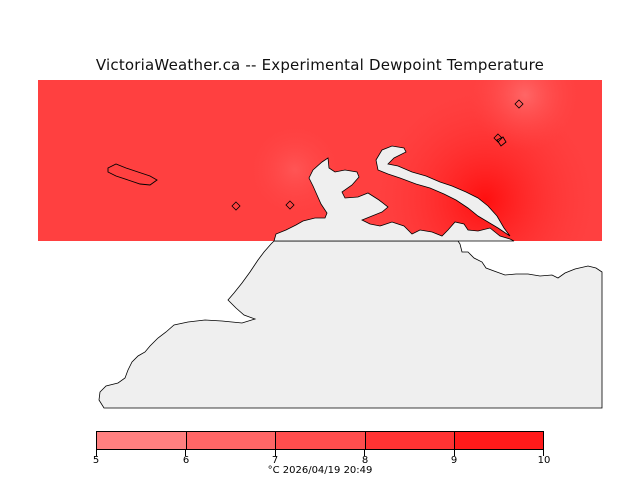  What do you see at coordinates (544, 460) in the screenshot?
I see `colorbar-tick-label: 10` at bounding box center [544, 460].